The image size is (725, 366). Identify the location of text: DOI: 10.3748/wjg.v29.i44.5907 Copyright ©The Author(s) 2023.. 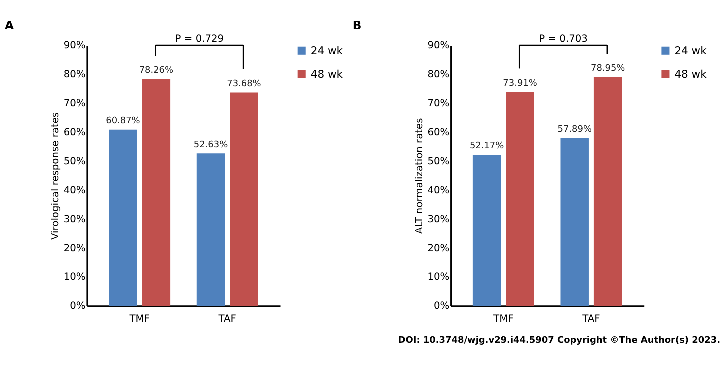
(559, 341).